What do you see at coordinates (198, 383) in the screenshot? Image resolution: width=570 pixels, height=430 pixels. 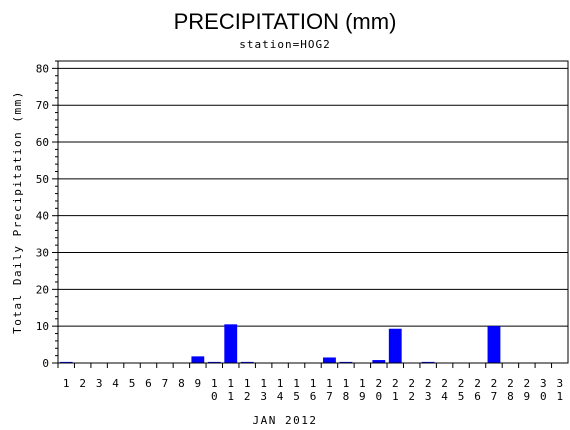 I see `x-tick-label: 9` at bounding box center [198, 383].